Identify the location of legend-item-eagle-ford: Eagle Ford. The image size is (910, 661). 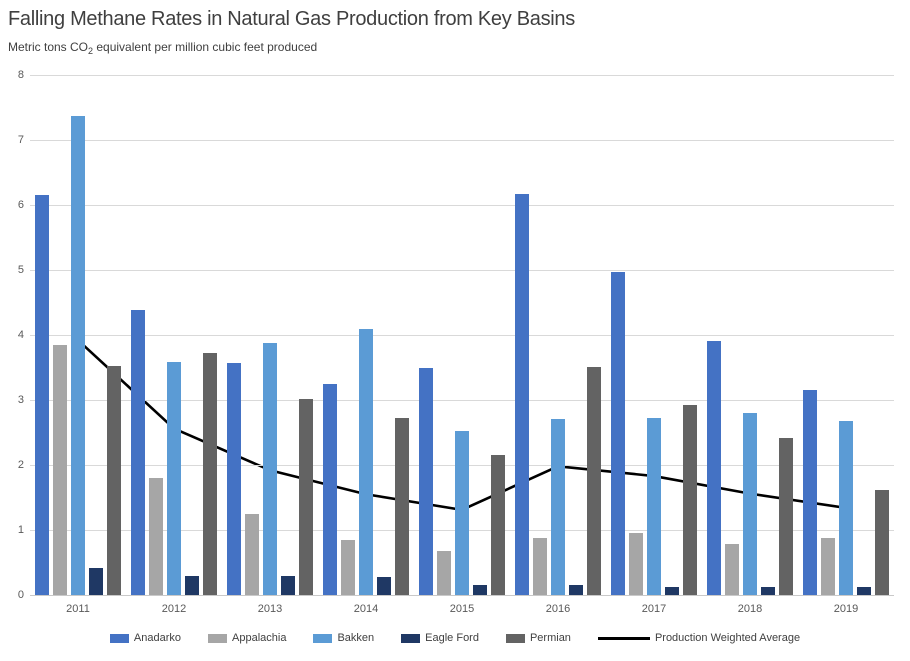
(440, 638).